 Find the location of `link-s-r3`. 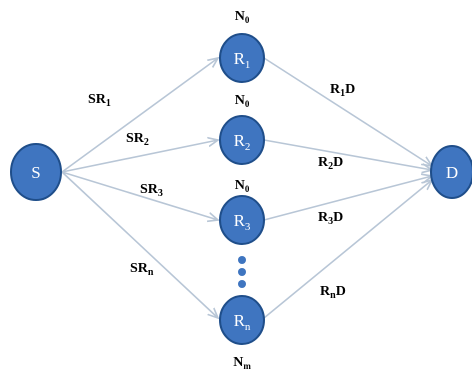

link-s-r3 is located at coordinates (139, 195).